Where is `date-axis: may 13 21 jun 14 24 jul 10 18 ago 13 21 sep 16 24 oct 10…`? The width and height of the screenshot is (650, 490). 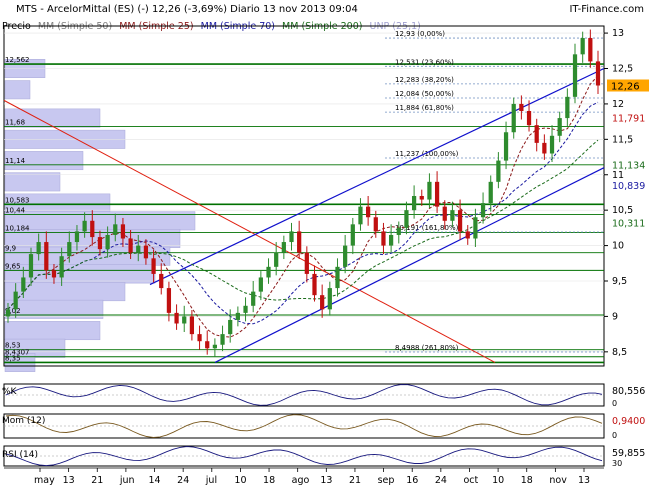
date-axis: may 13 21 jun 14 24 jul 10 18 ago 13 21 sep 16 24 oct 10… is located at coordinates (304, 476).